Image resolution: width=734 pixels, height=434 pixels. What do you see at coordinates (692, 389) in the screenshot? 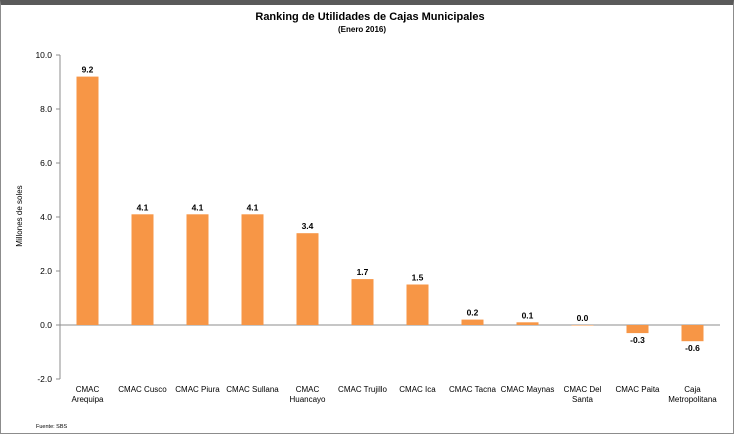
I see `category-label: Caja` at bounding box center [692, 389].